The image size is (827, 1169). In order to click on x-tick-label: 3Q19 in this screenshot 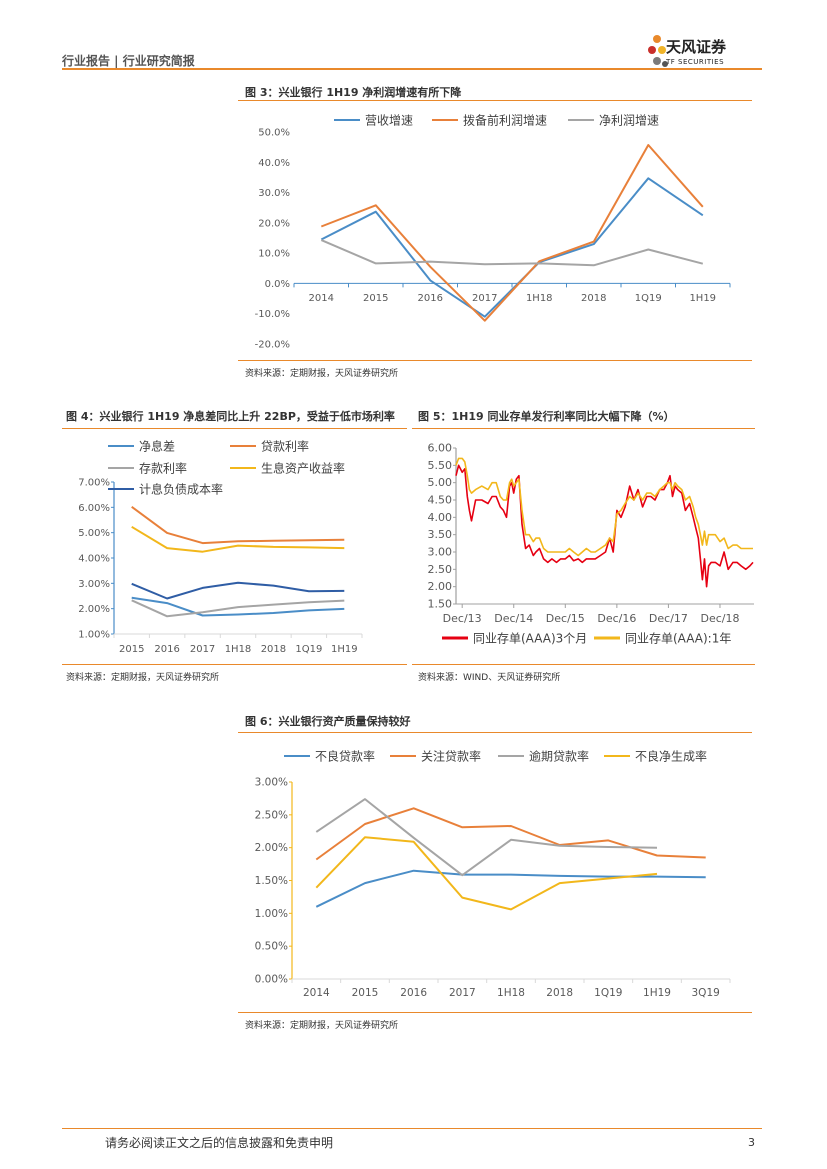, I will do `click(706, 993)`.